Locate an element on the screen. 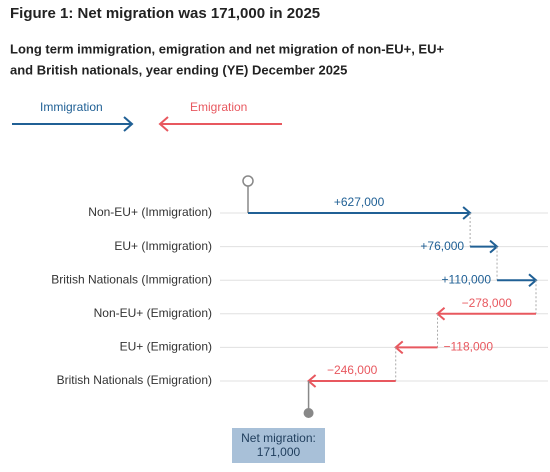 The width and height of the screenshot is (550, 472). value-label: +627,000 is located at coordinates (359, 202).